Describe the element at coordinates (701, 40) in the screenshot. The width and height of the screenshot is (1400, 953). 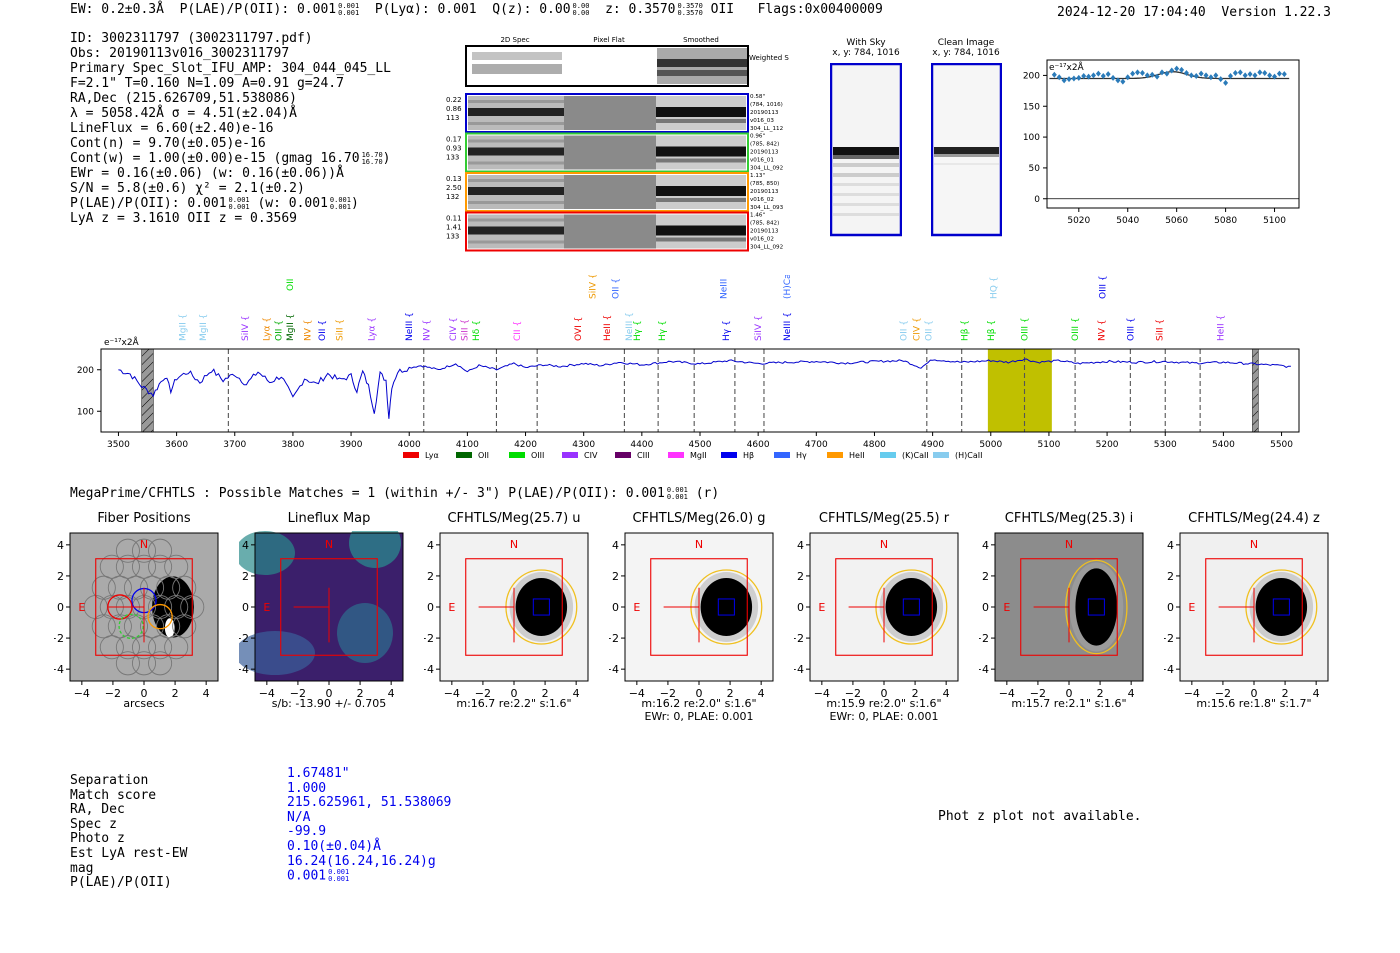
I see `spec2d-header-smoothed: Smoothed` at that location.